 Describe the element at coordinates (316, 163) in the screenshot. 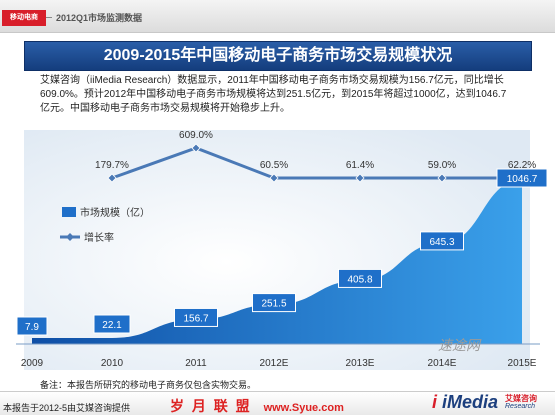

I see `growth-rate-line` at that location.